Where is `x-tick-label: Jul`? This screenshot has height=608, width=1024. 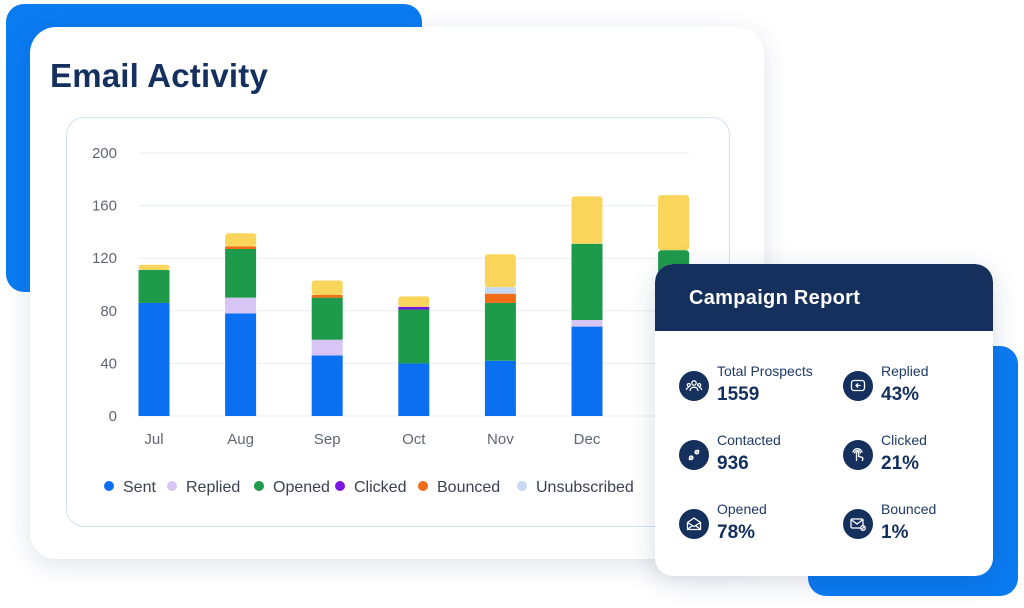
x-tick-label: Jul is located at coordinates (153, 439).